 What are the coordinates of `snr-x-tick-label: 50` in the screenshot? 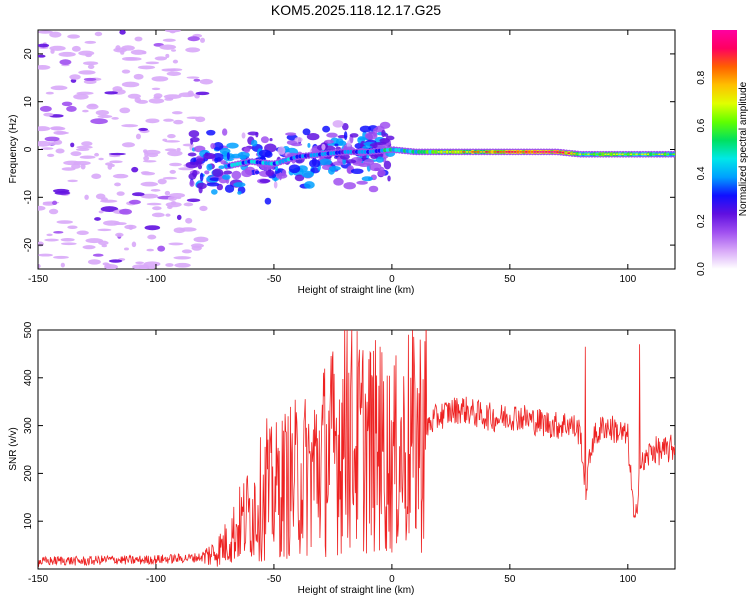 It's located at (510, 579).